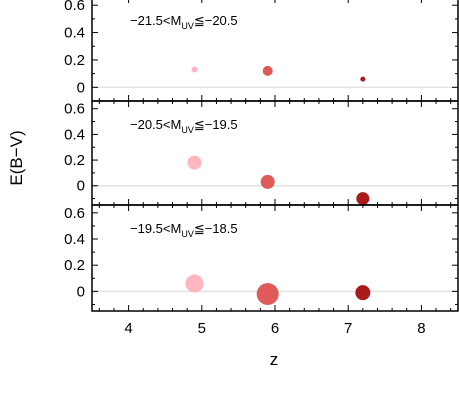  I want to click on panel-label: −21.5<MUV≦−20.5, so click(184, 22).